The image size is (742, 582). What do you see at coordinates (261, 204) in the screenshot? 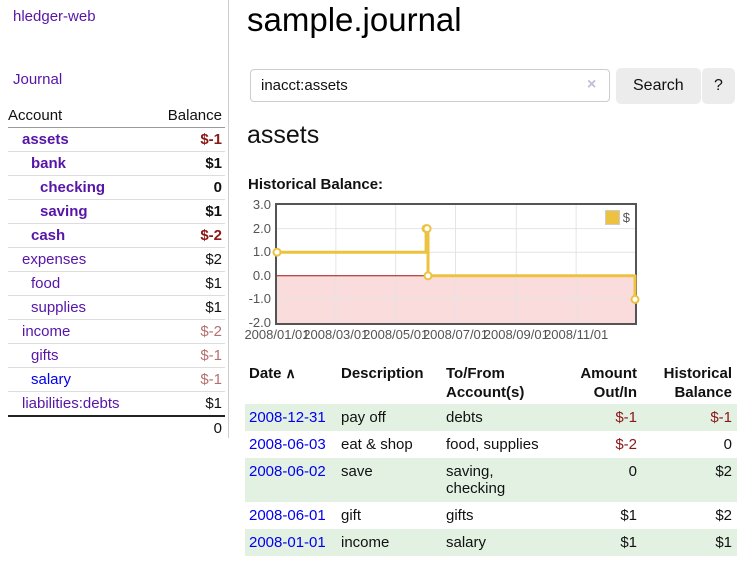
I see `y-axis-tick-label: 3.0` at bounding box center [261, 204].